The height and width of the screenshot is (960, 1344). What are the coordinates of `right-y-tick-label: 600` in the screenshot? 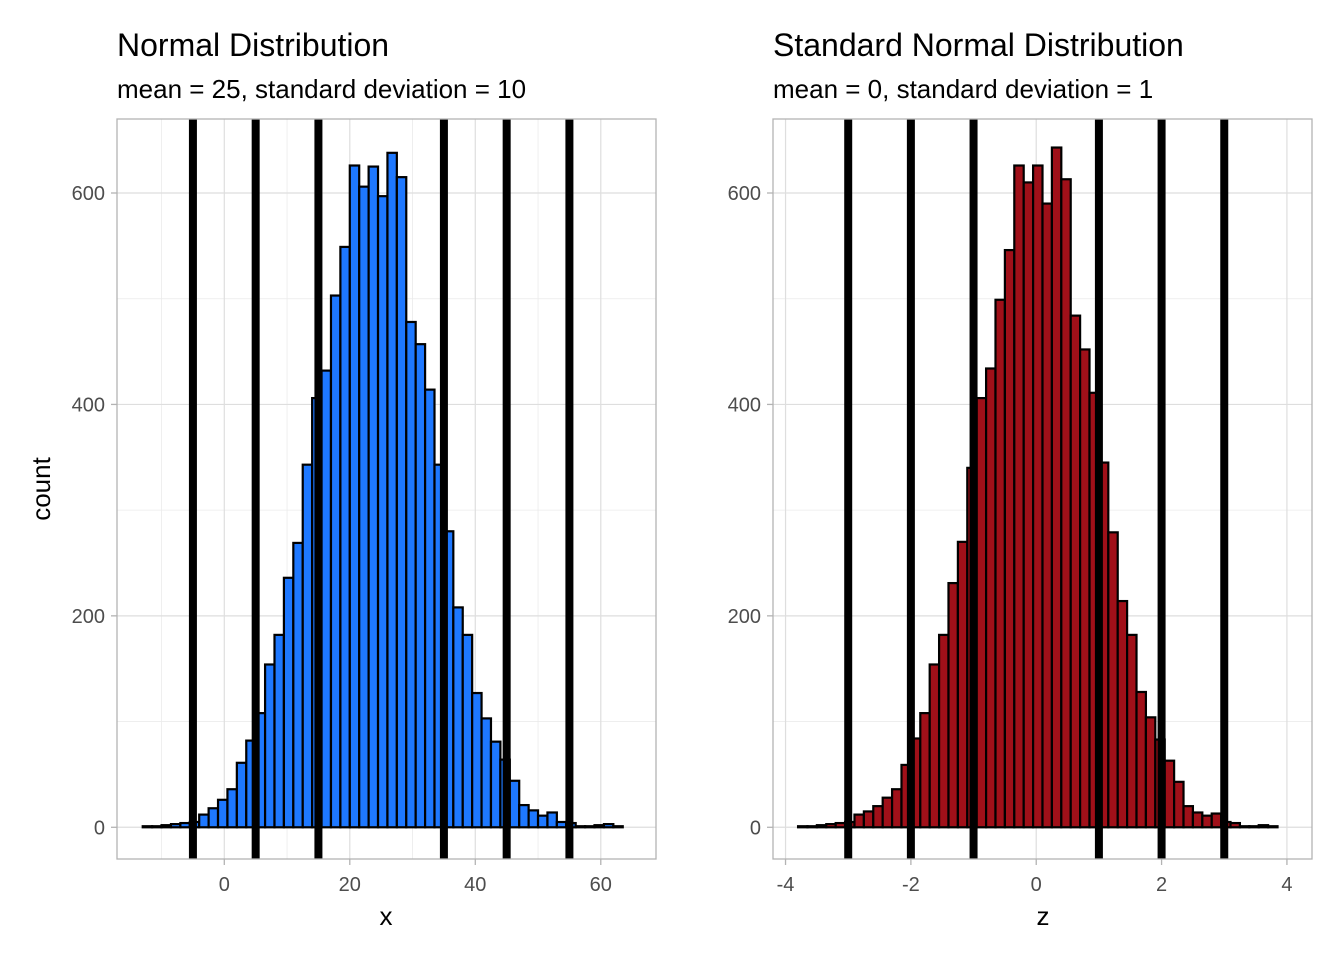 It's located at (744, 194).